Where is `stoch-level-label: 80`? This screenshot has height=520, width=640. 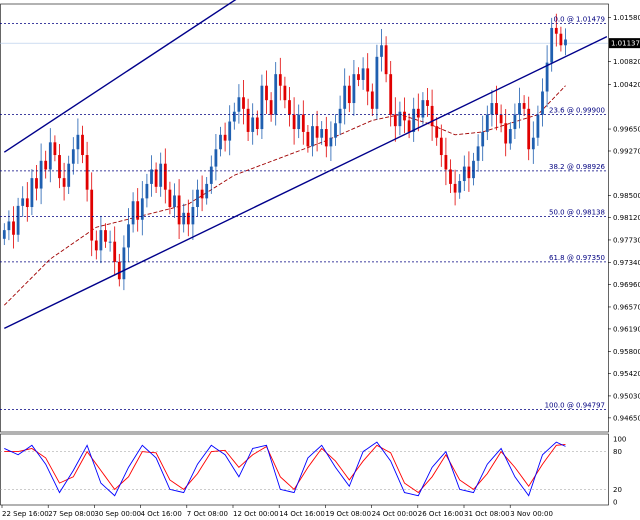 stoch-level-label: 80 is located at coordinates (617, 452).